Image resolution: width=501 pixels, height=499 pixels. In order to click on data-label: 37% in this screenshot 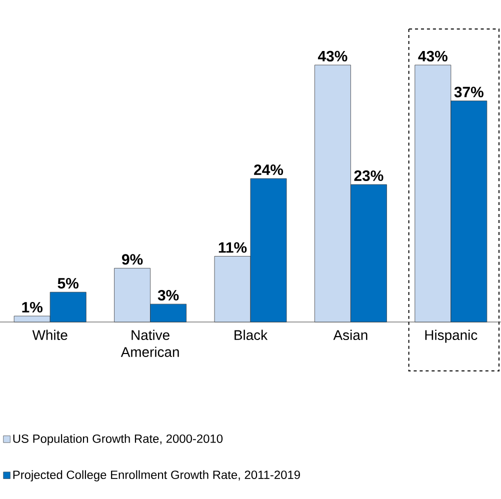, I will do `click(469, 92)`.